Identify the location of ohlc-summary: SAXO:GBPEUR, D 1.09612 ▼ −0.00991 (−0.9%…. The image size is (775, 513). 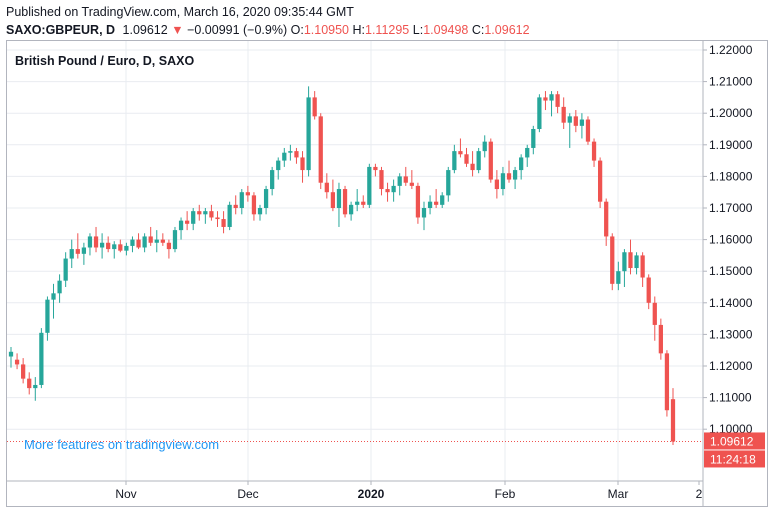
(268, 30).